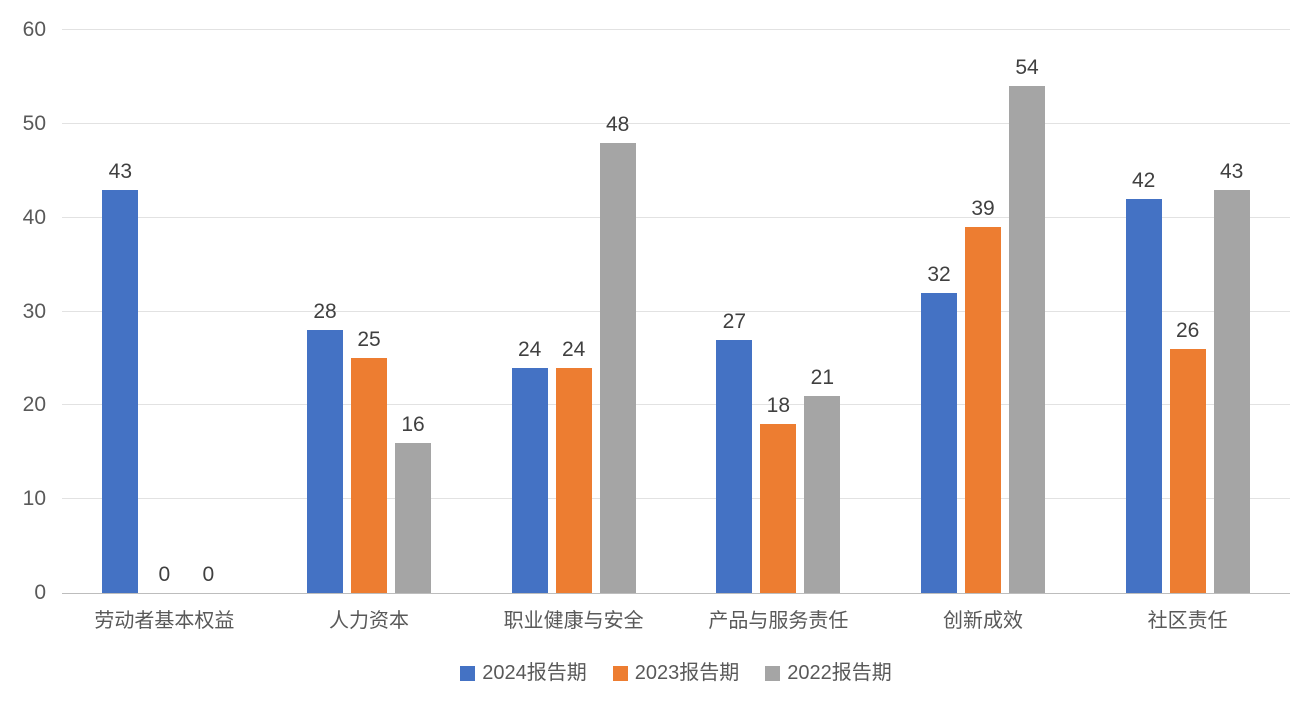 The height and width of the screenshot is (704, 1310). Describe the element at coordinates (1187, 471) in the screenshot. I see `bar-series2-cat6` at that location.